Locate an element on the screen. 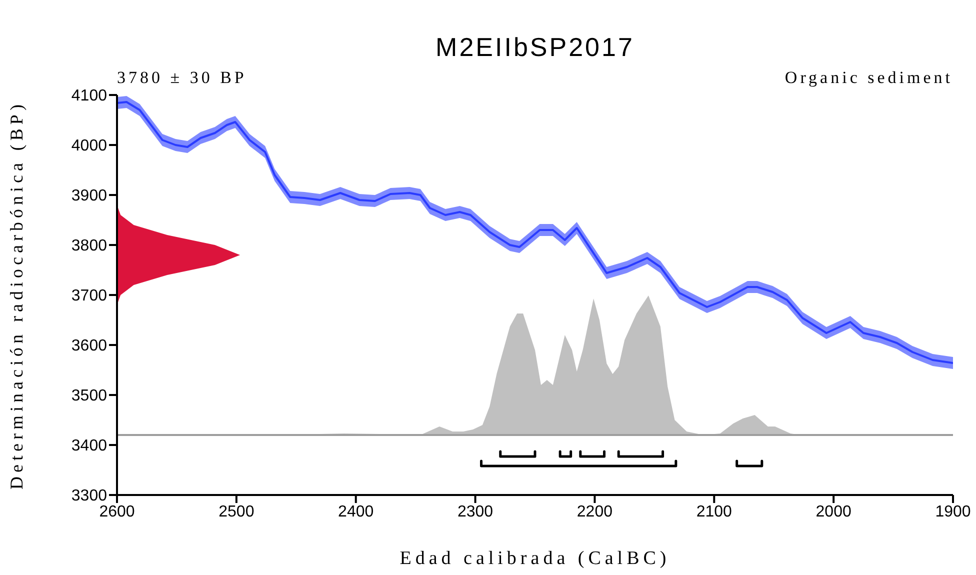 The width and height of the screenshot is (976, 575). x-tick-label: 2300 is located at coordinates (475, 511).